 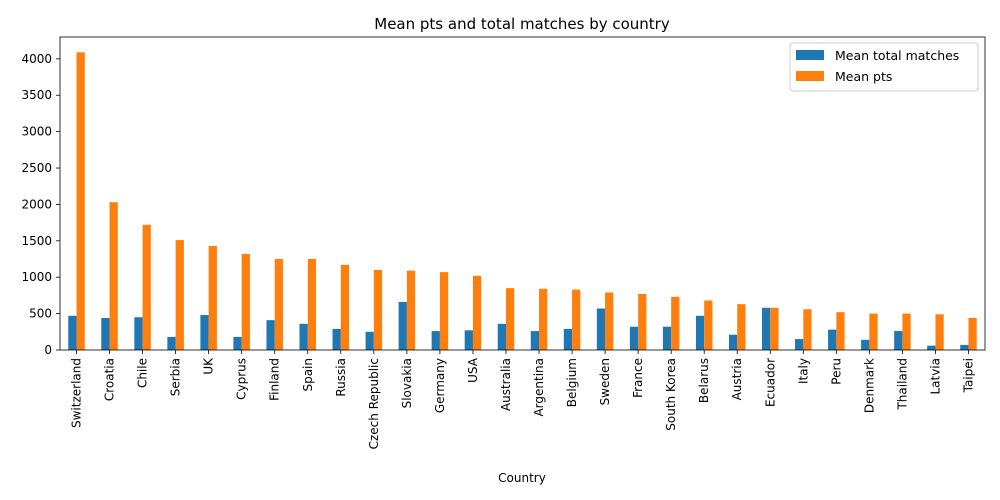 I want to click on bar-mean-total-matches-austria, so click(x=733, y=342).